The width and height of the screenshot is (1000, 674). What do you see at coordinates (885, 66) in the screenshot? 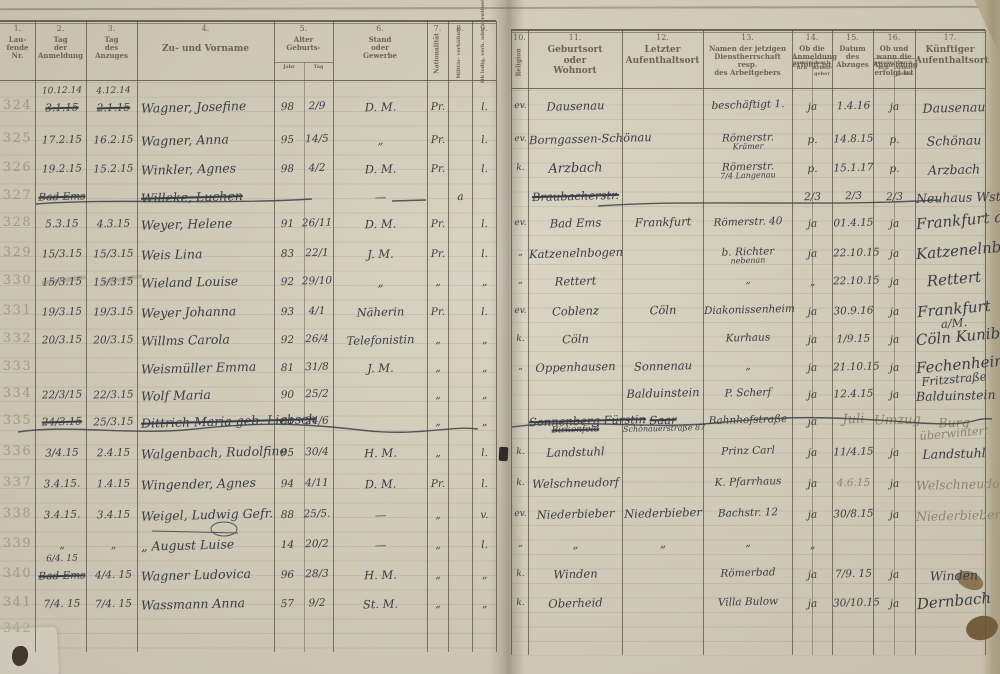
I see `sub-column-header: persön- lich` at bounding box center [885, 66].